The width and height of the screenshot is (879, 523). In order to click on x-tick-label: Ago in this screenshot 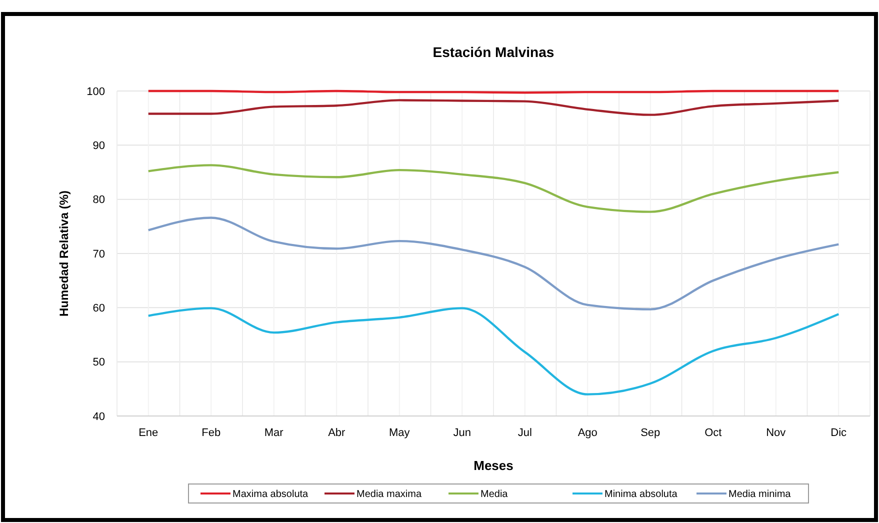, I will do `click(588, 433)`.